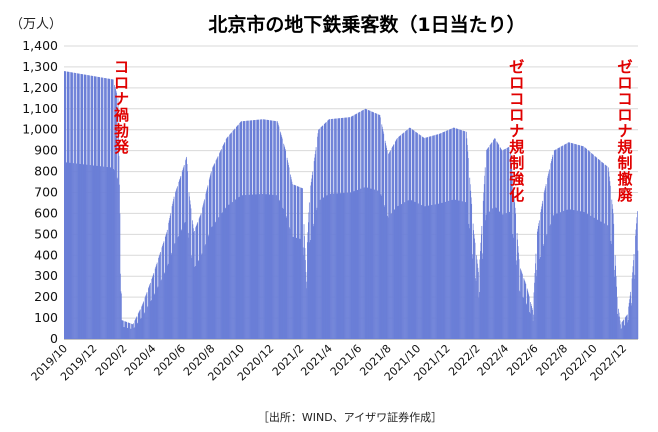  What do you see at coordinates (516, 163) in the screenshot?
I see `annotation-char: 制` at bounding box center [516, 163].